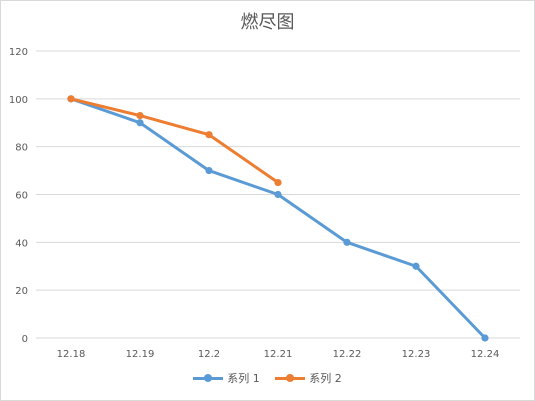 The image size is (535, 401). What do you see at coordinates (267, 378) in the screenshot?
I see `legend: 系列 1 系列 2` at bounding box center [267, 378].